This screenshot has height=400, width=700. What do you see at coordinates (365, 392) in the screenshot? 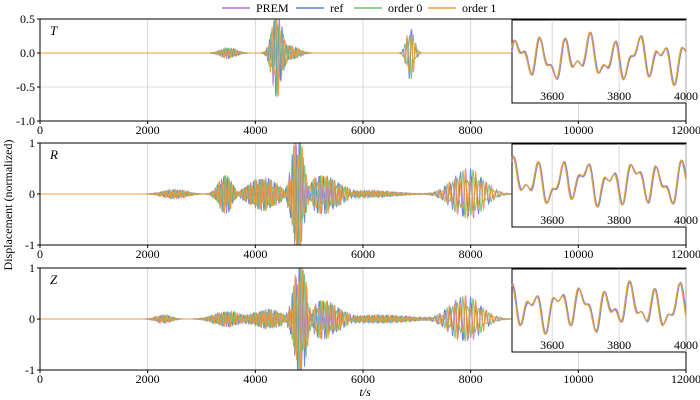
I see `x-axis-label: t/s` at bounding box center [365, 392].